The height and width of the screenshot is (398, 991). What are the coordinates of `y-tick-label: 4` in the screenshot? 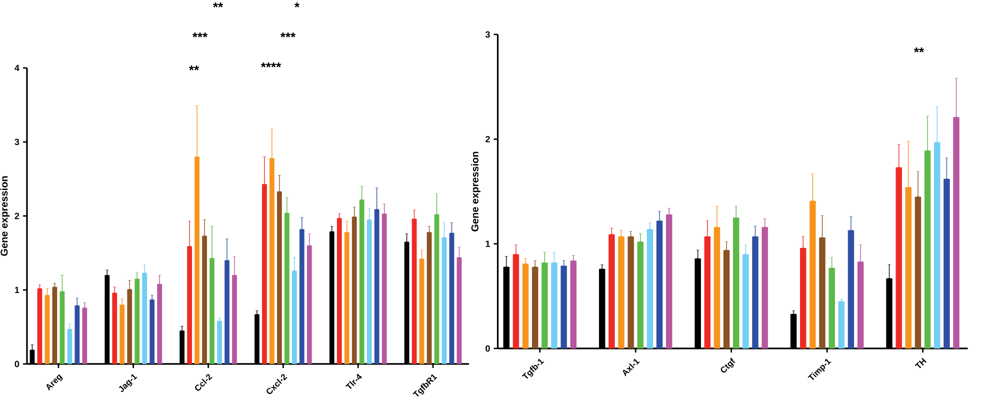 It's located at (17, 68).